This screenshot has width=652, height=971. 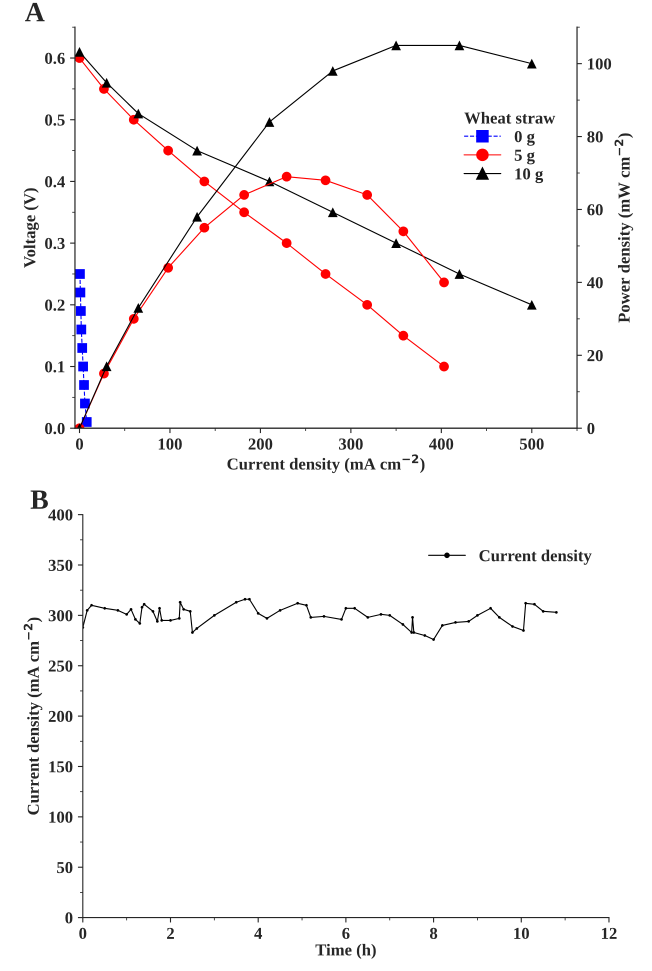 I want to click on x-tick-label: 8, so click(x=434, y=934).